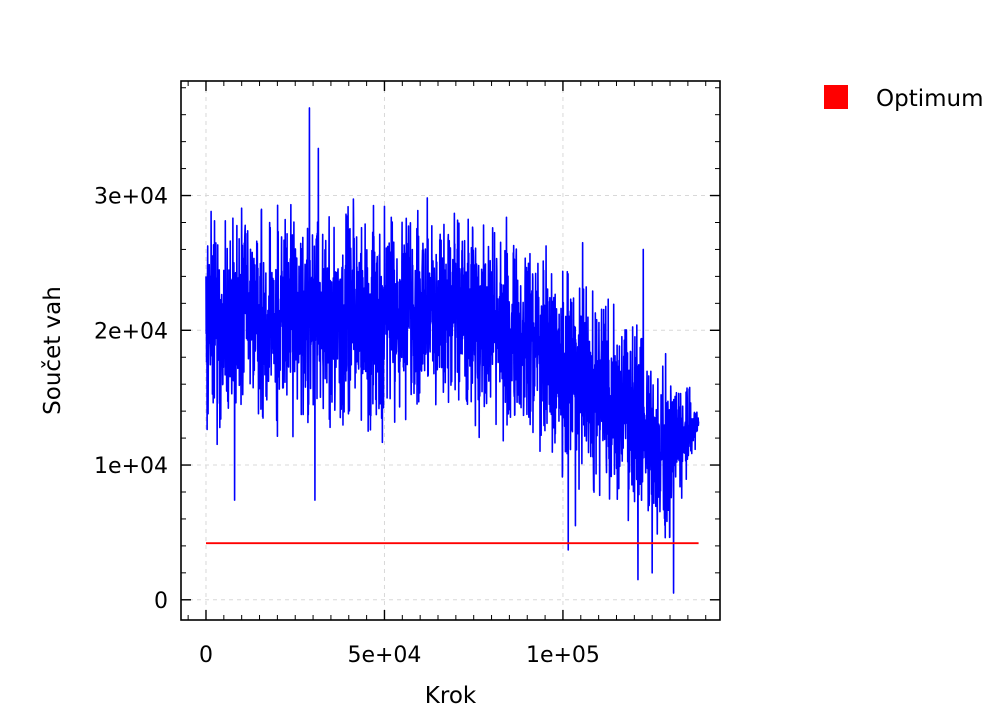 The image size is (1000, 711). Describe the element at coordinates (451, 696) in the screenshot. I see `x-axis-label: Krok` at that location.